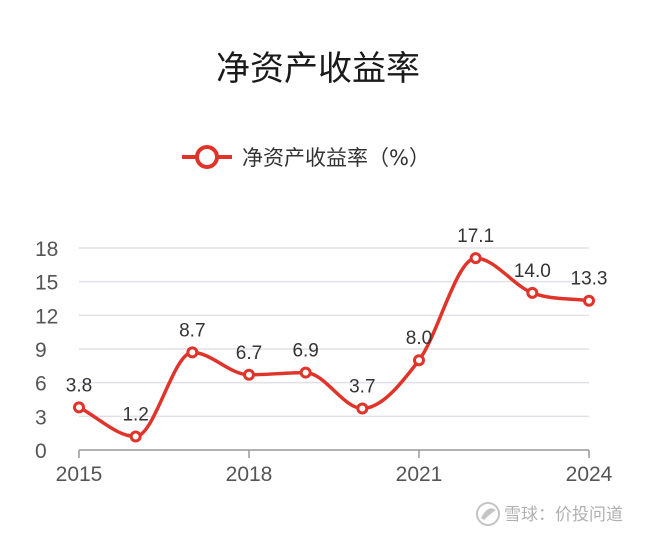  What do you see at coordinates (362, 408) in the screenshot?
I see `data-point-2020` at bounding box center [362, 408].